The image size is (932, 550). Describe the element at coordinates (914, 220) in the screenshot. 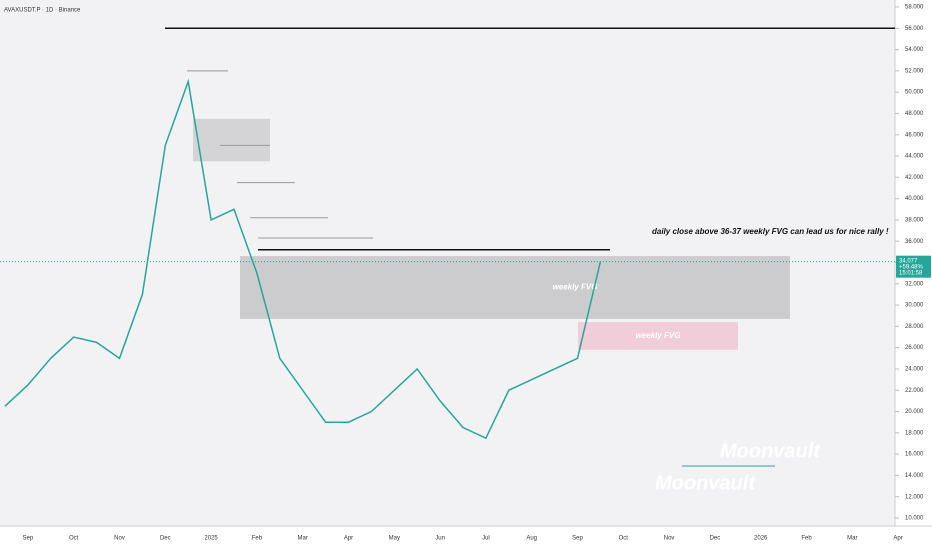

I see `y-tick-label: 38.000` at that location.